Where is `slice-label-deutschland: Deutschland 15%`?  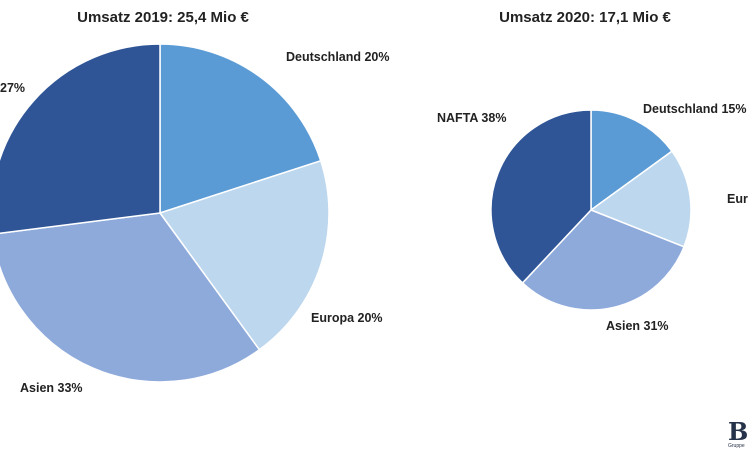 slice-label-deutschland: Deutschland 15% is located at coordinates (695, 109).